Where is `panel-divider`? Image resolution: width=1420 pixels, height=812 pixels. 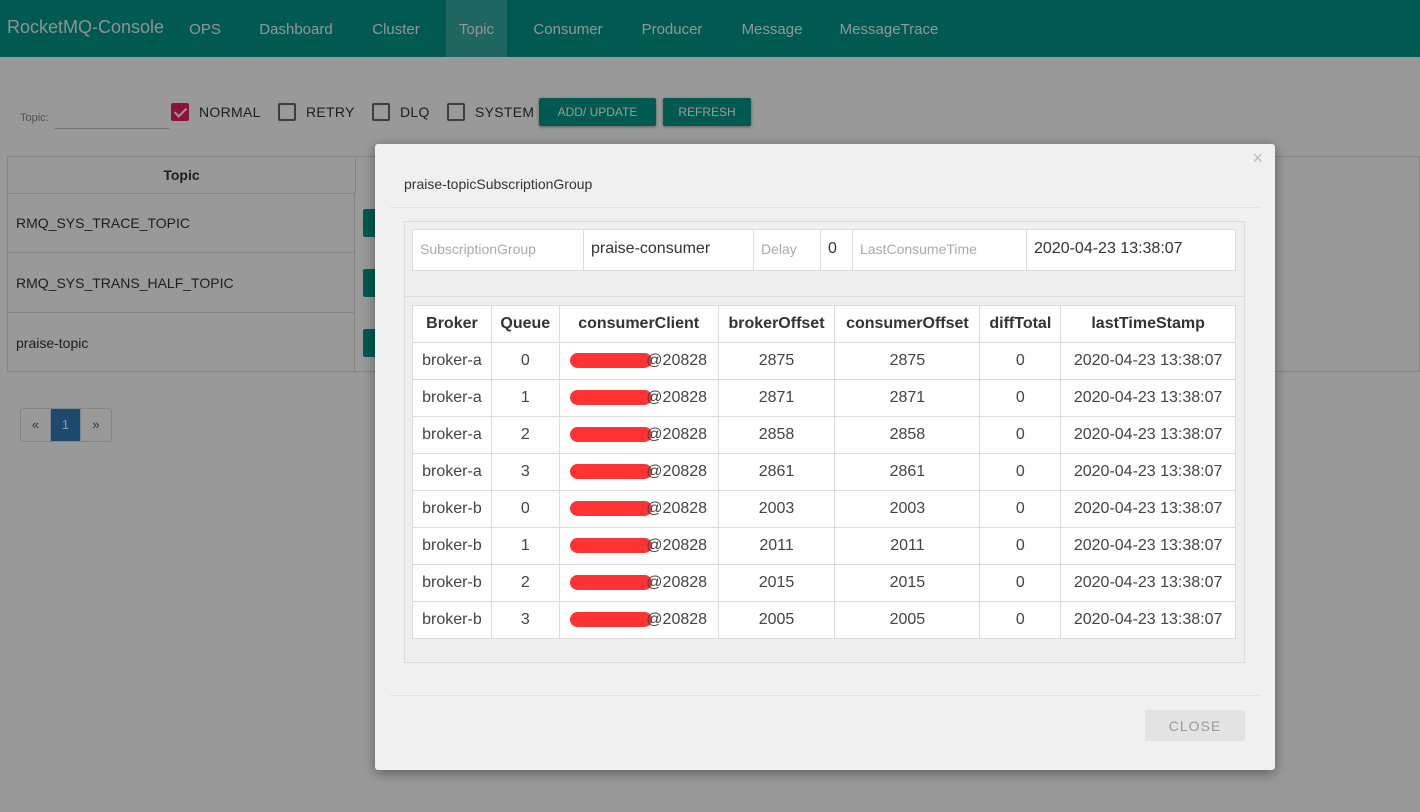
panel-divider is located at coordinates (824, 296).